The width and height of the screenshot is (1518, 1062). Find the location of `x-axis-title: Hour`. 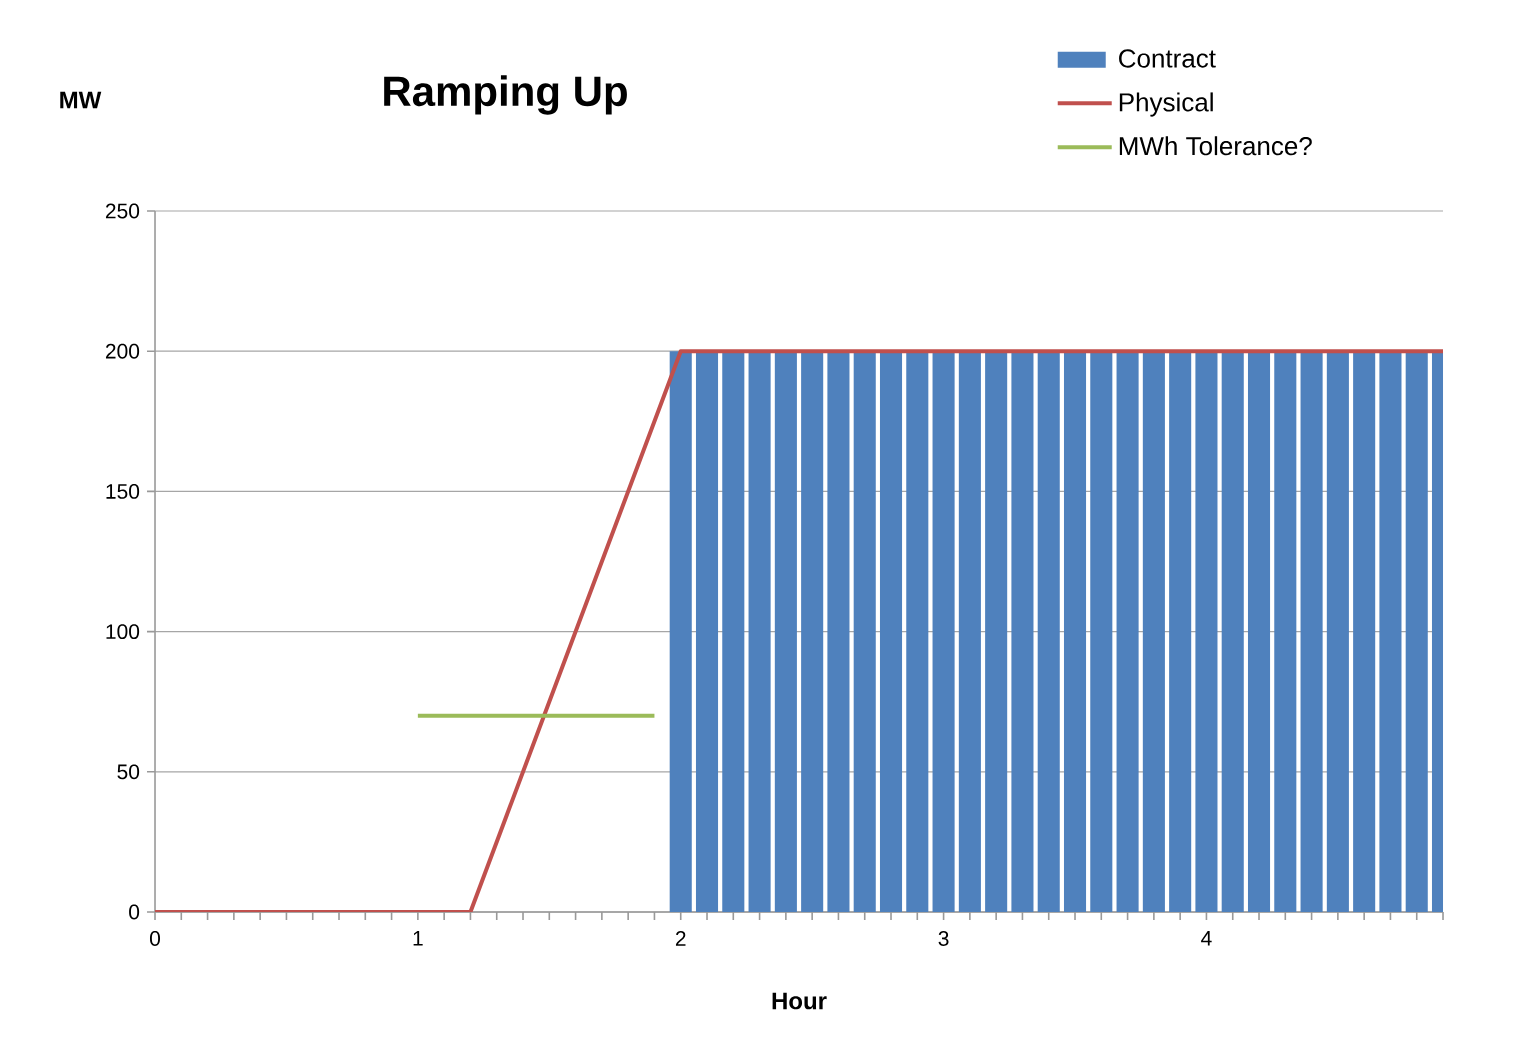

x-axis-title: Hour is located at coordinates (799, 1001).